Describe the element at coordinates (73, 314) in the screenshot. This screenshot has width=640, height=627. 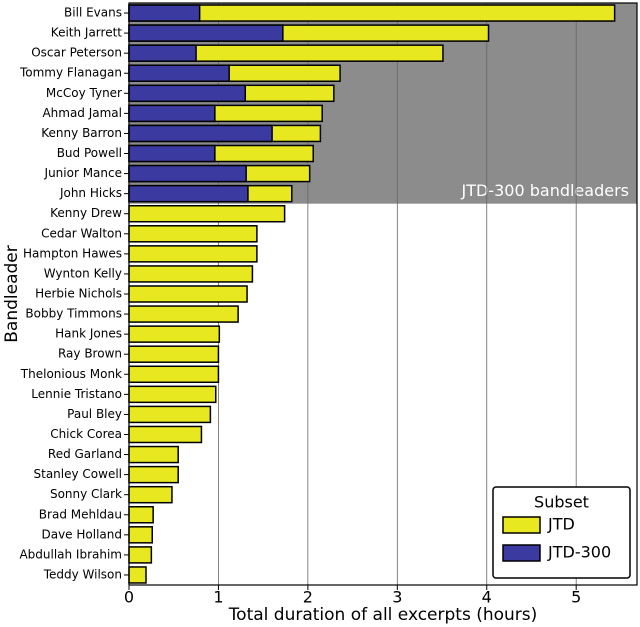
I see `y-tick-label: Bobby Timmons` at that location.